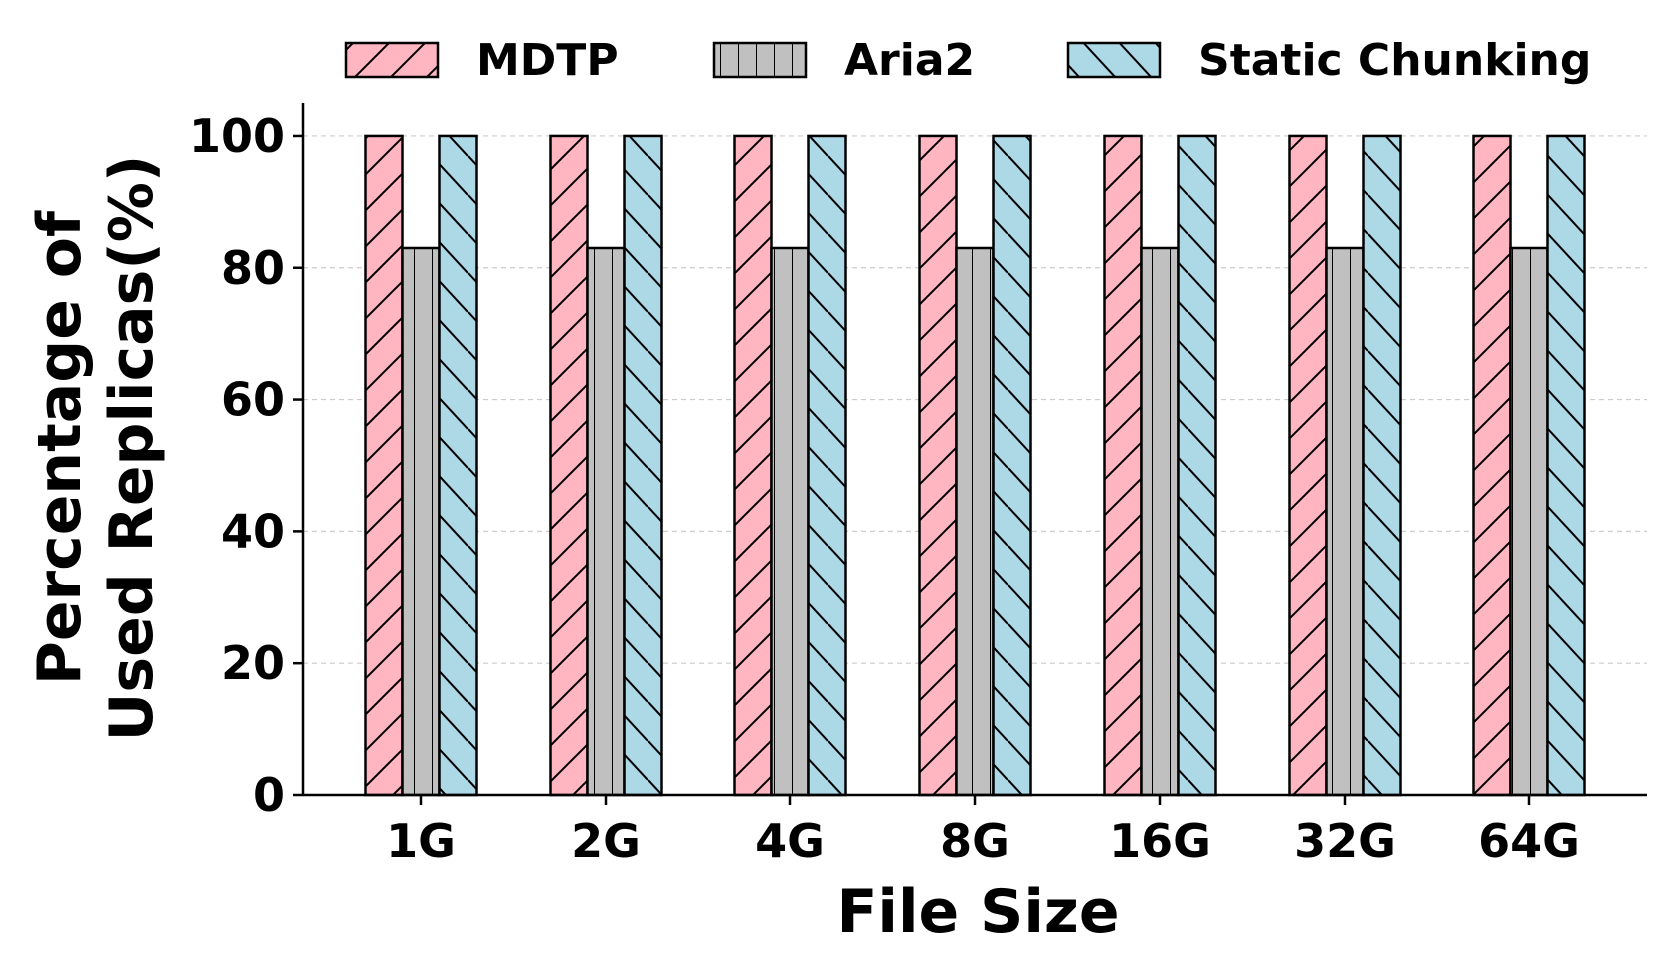  Describe the element at coordinates (132, 448) in the screenshot. I see `y-axis-title-line-2: Used Replicas(%)` at that location.